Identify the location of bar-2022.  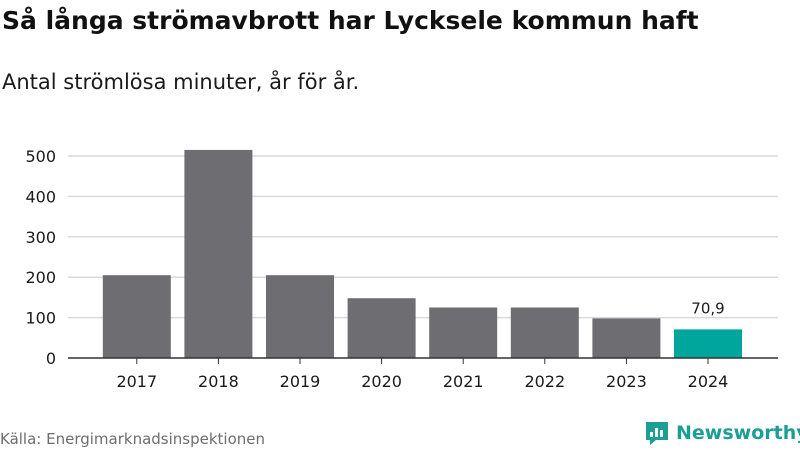
(544, 332).